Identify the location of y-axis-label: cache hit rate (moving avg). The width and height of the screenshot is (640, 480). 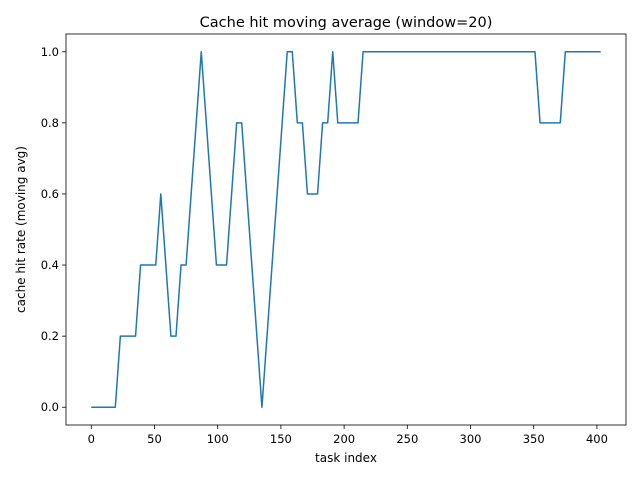
(21, 229).